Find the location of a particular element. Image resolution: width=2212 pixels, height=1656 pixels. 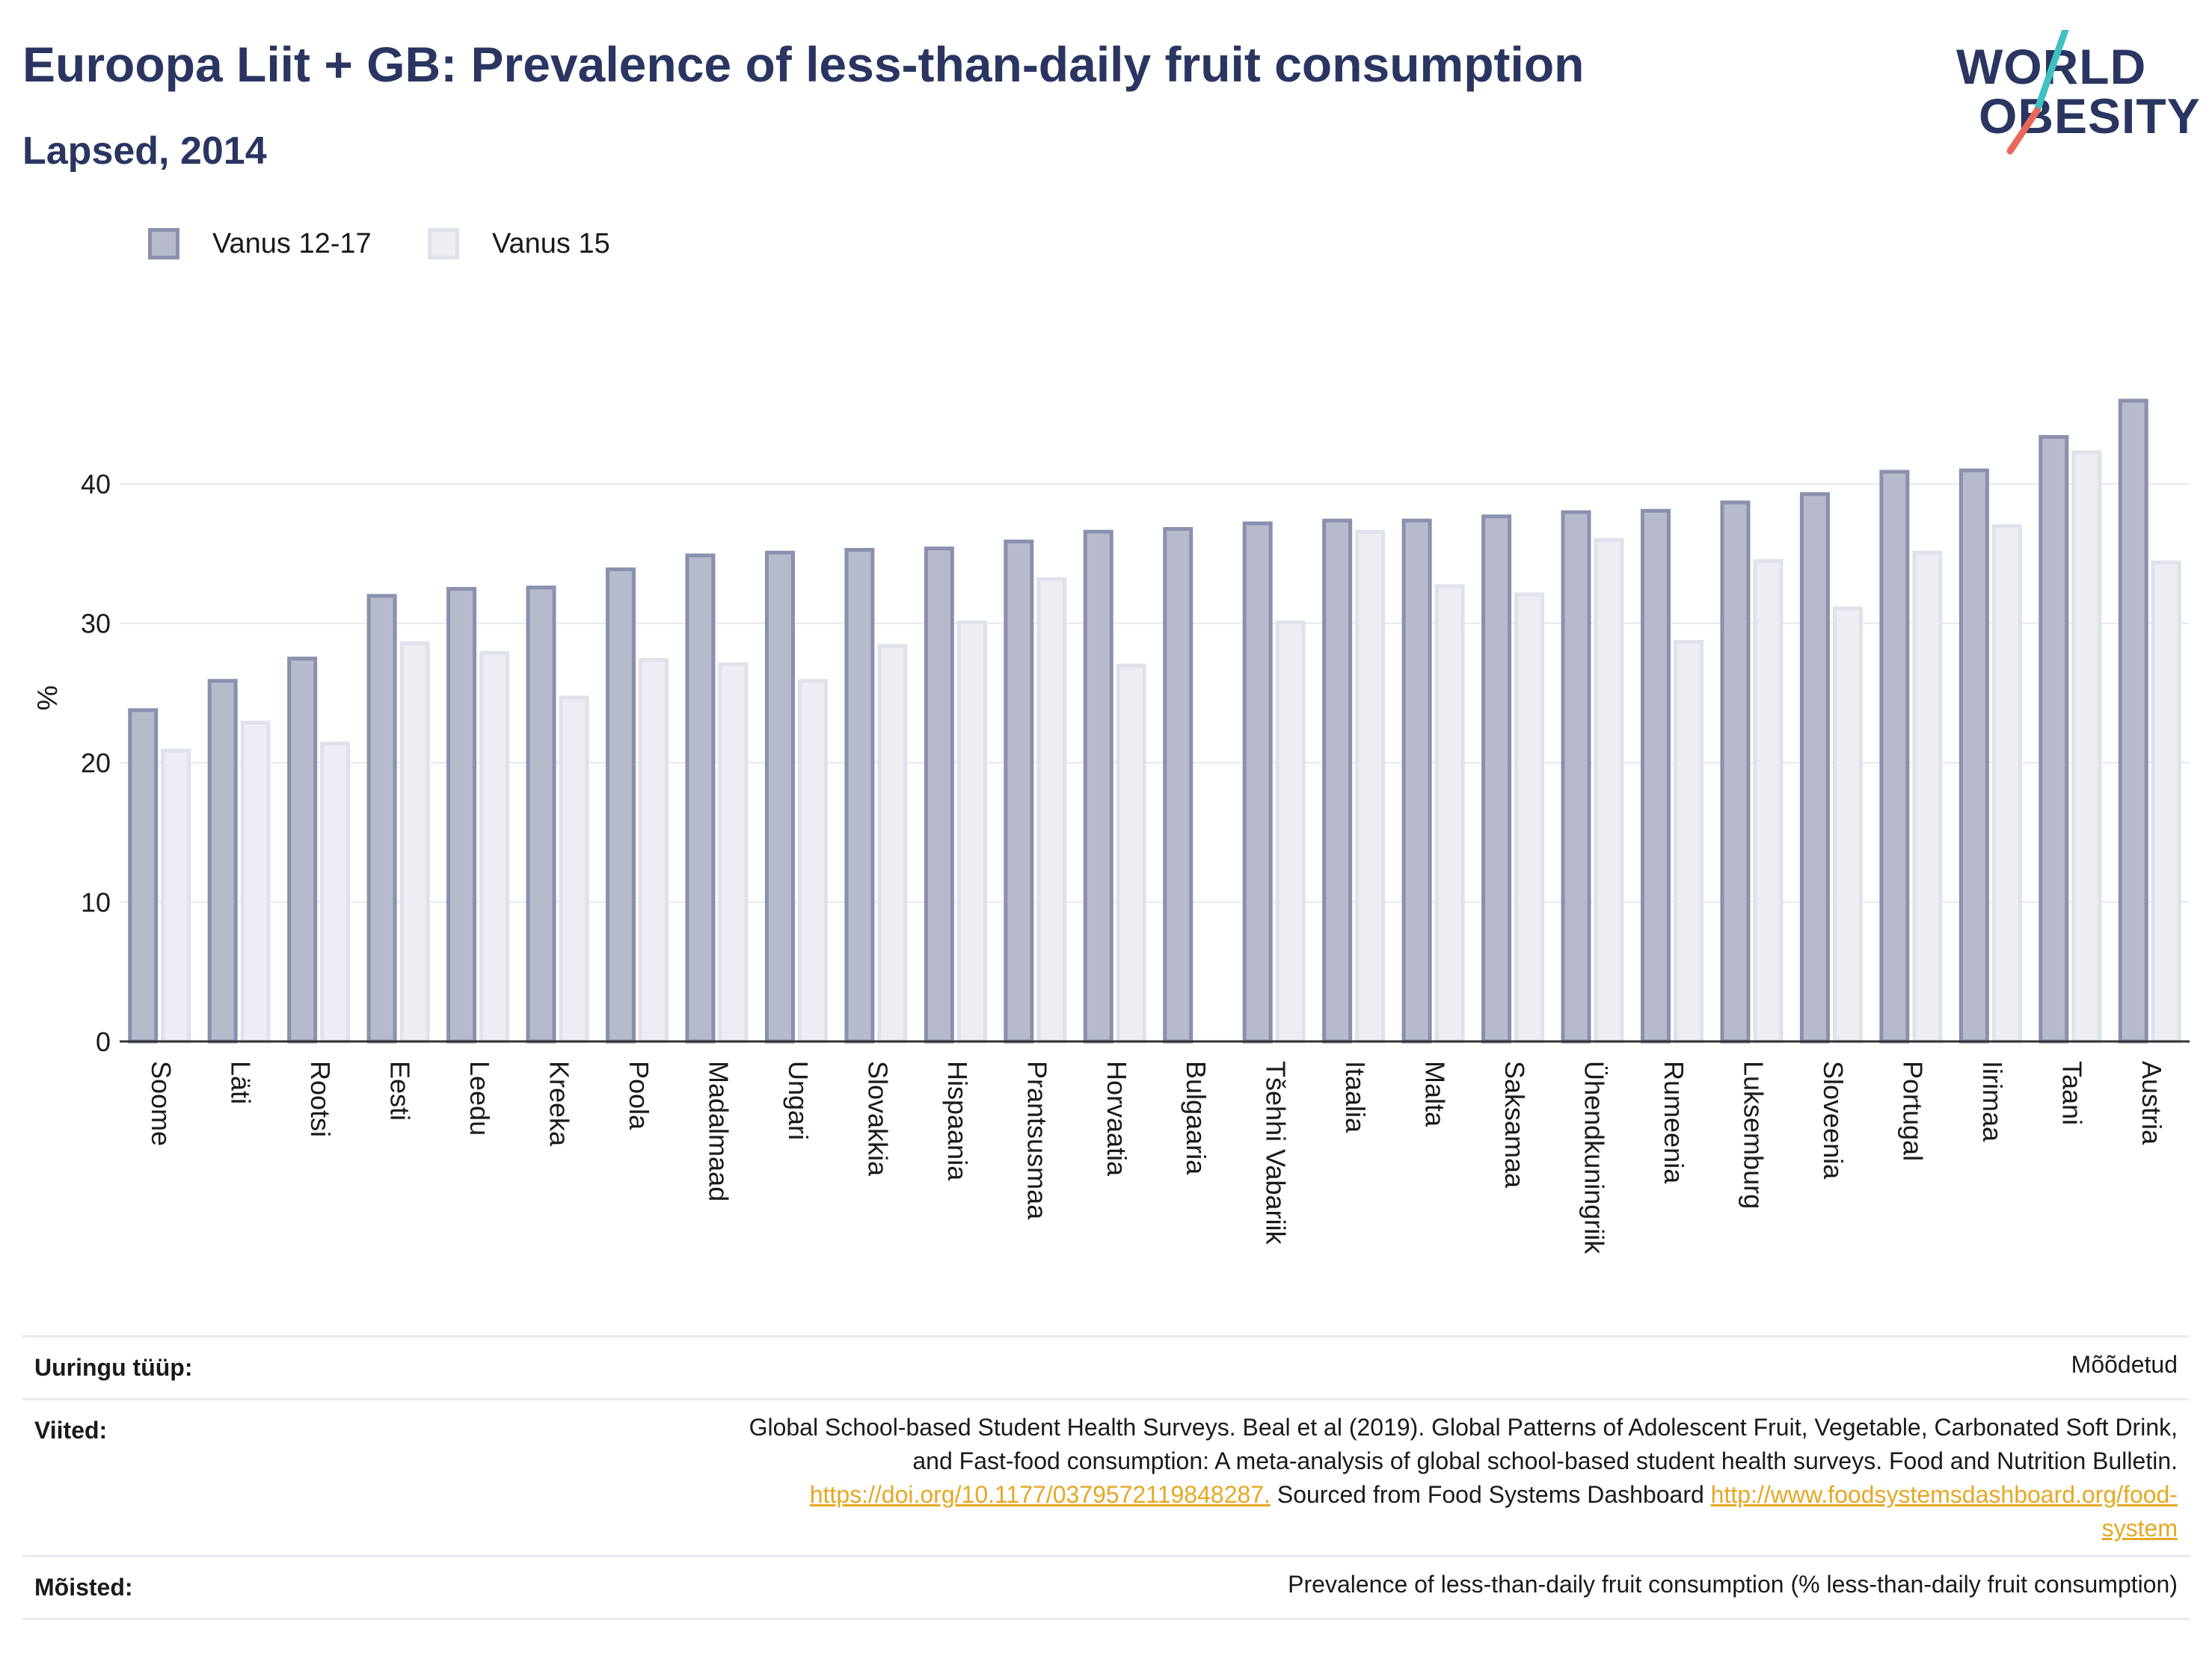

x-tick-label: Luksemburg is located at coordinates (1753, 1135).